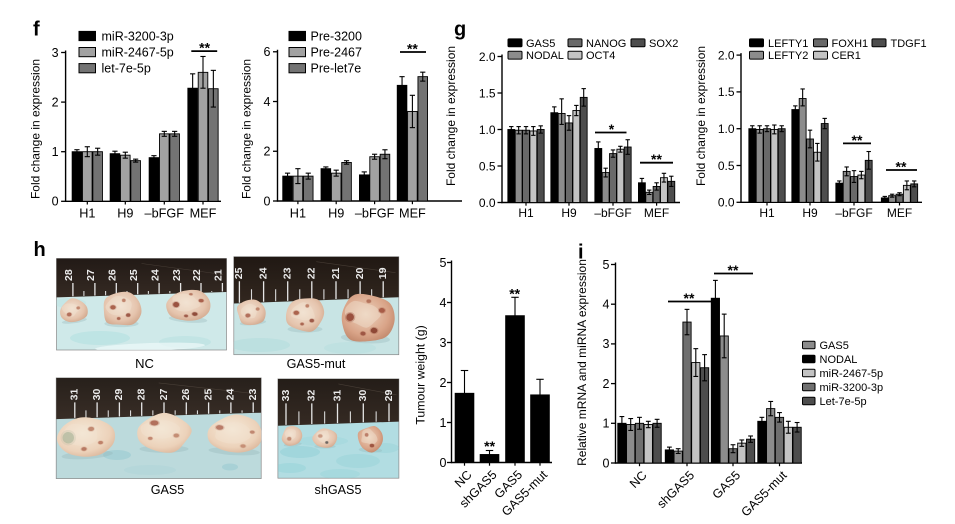 The height and width of the screenshot is (524, 955). Describe the element at coordinates (421, 374) in the screenshot. I see `svg-text: Tumour weight (g)` at that location.